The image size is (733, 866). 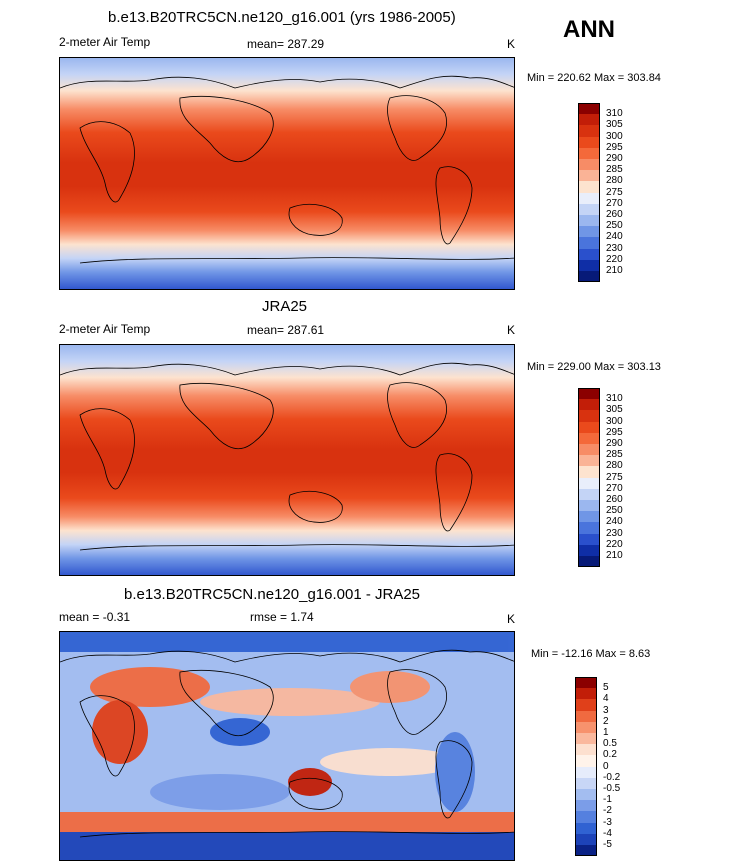 What do you see at coordinates (286, 44) in the screenshot?
I see `panel1-mean-label: mean= 287.29` at bounding box center [286, 44].